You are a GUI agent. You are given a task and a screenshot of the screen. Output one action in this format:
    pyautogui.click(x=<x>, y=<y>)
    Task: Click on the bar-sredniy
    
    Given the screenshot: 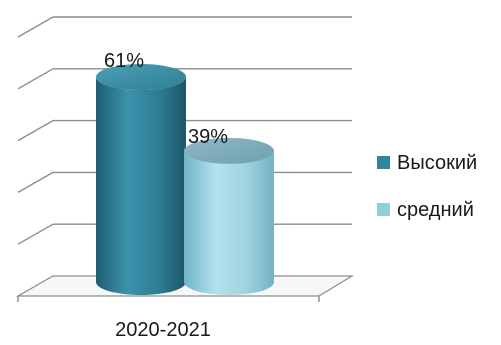 What is the action you would take?
    pyautogui.click(x=229, y=216)
    